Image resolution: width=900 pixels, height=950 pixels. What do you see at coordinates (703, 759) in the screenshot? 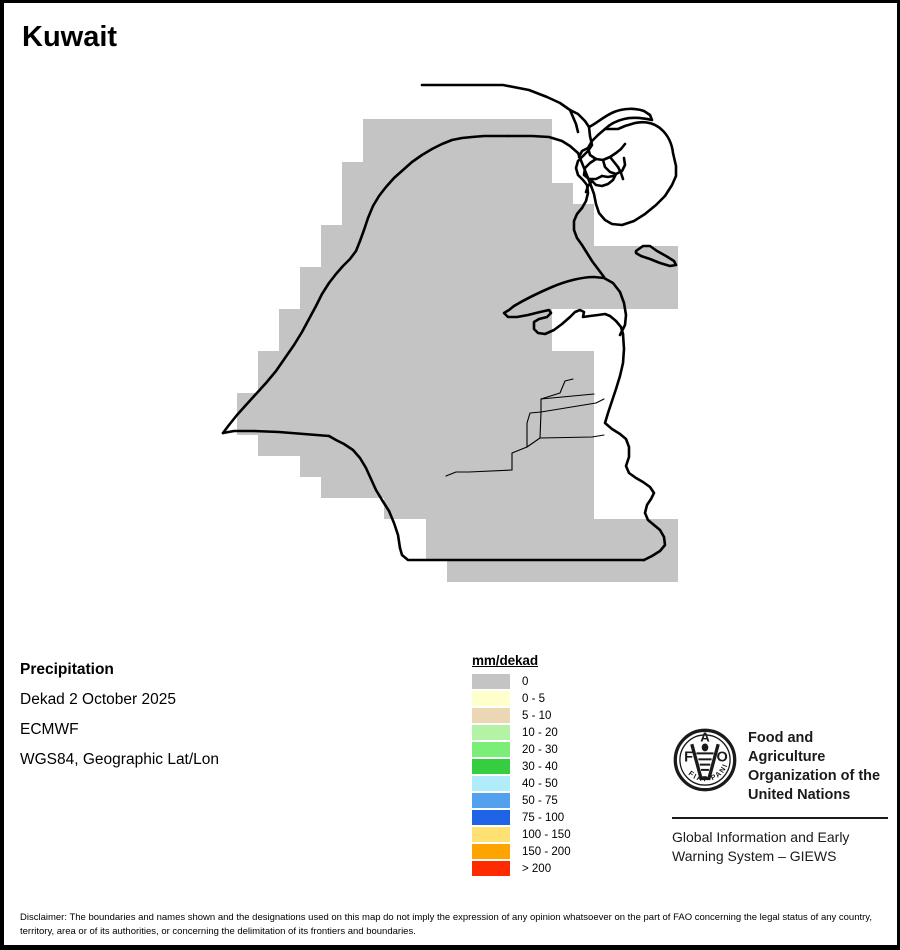
I see `fao-logo-icon: F A O FIAT PANIS` at bounding box center [703, 759].